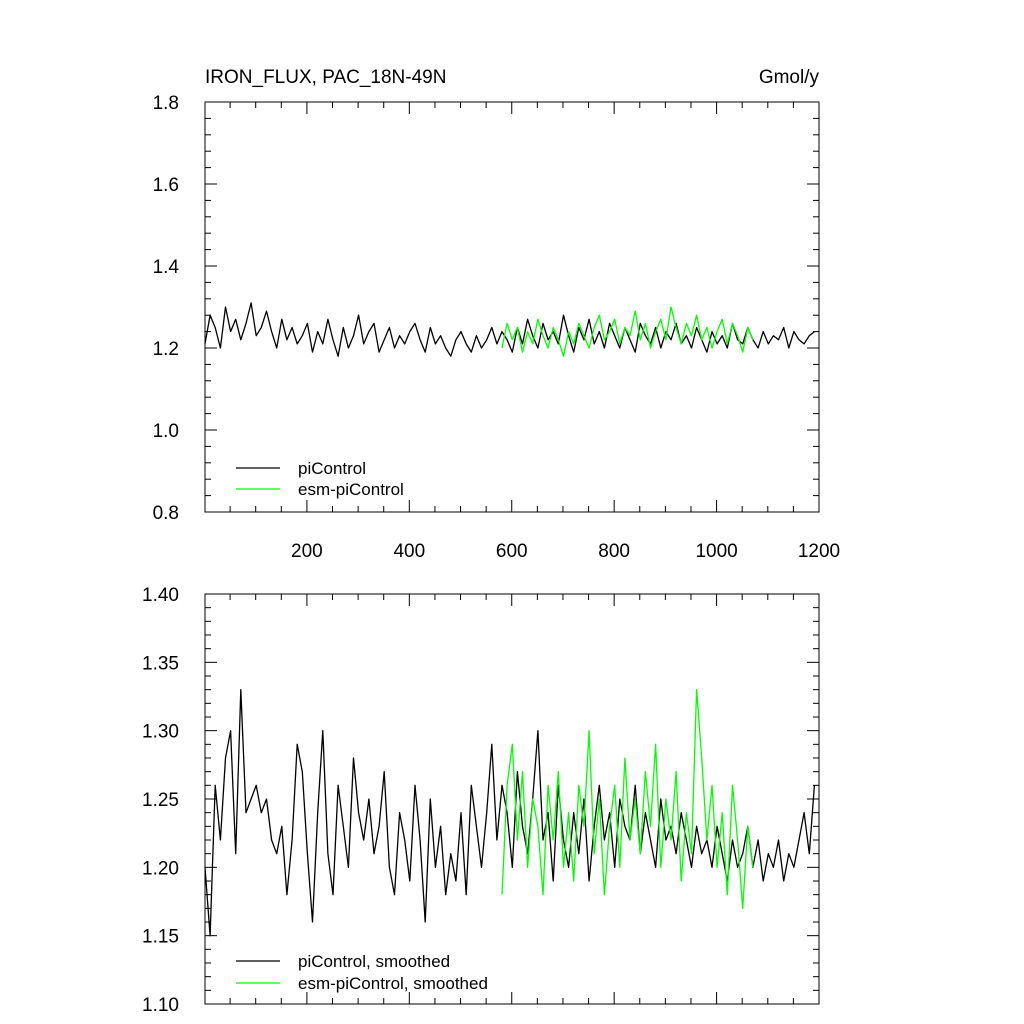 The width and height of the screenshot is (1024, 1024). I want to click on series-line-picontrol, so click(509, 329).